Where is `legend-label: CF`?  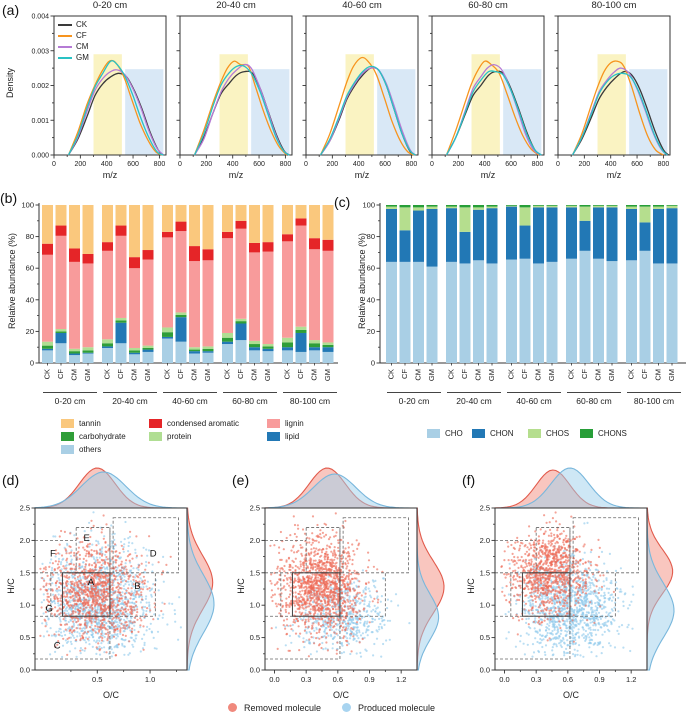
legend-label: CF is located at coordinates (81, 35).